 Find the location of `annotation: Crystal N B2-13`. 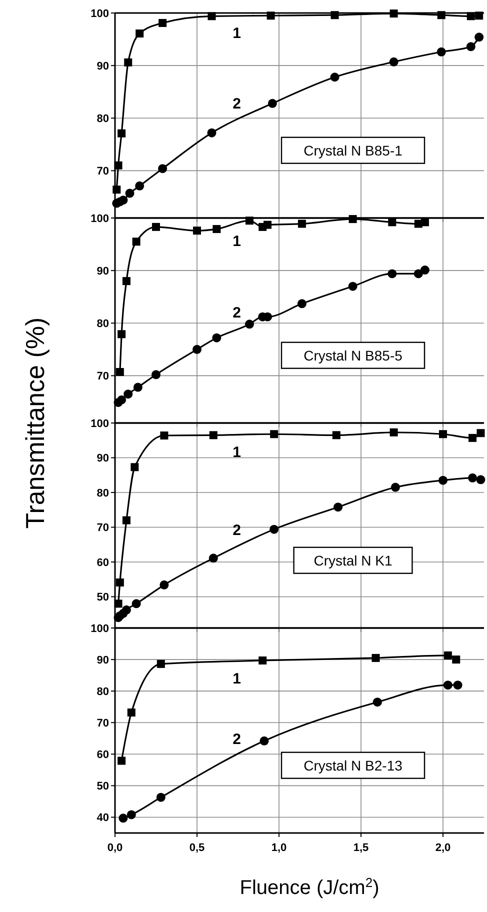

annotation: Crystal N B2-13 is located at coordinates (353, 765).